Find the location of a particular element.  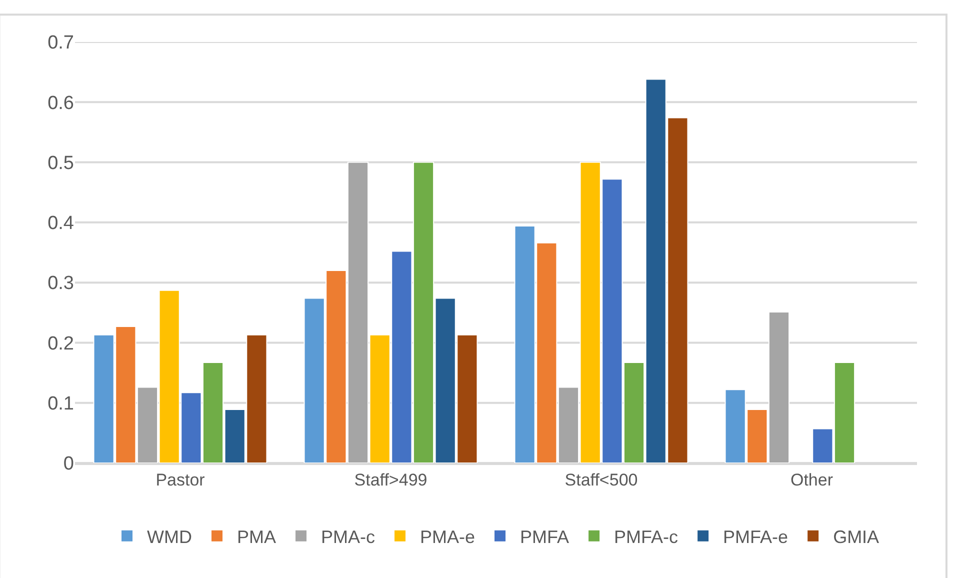

y-tick-label: 0.3 is located at coordinates (61, 283).